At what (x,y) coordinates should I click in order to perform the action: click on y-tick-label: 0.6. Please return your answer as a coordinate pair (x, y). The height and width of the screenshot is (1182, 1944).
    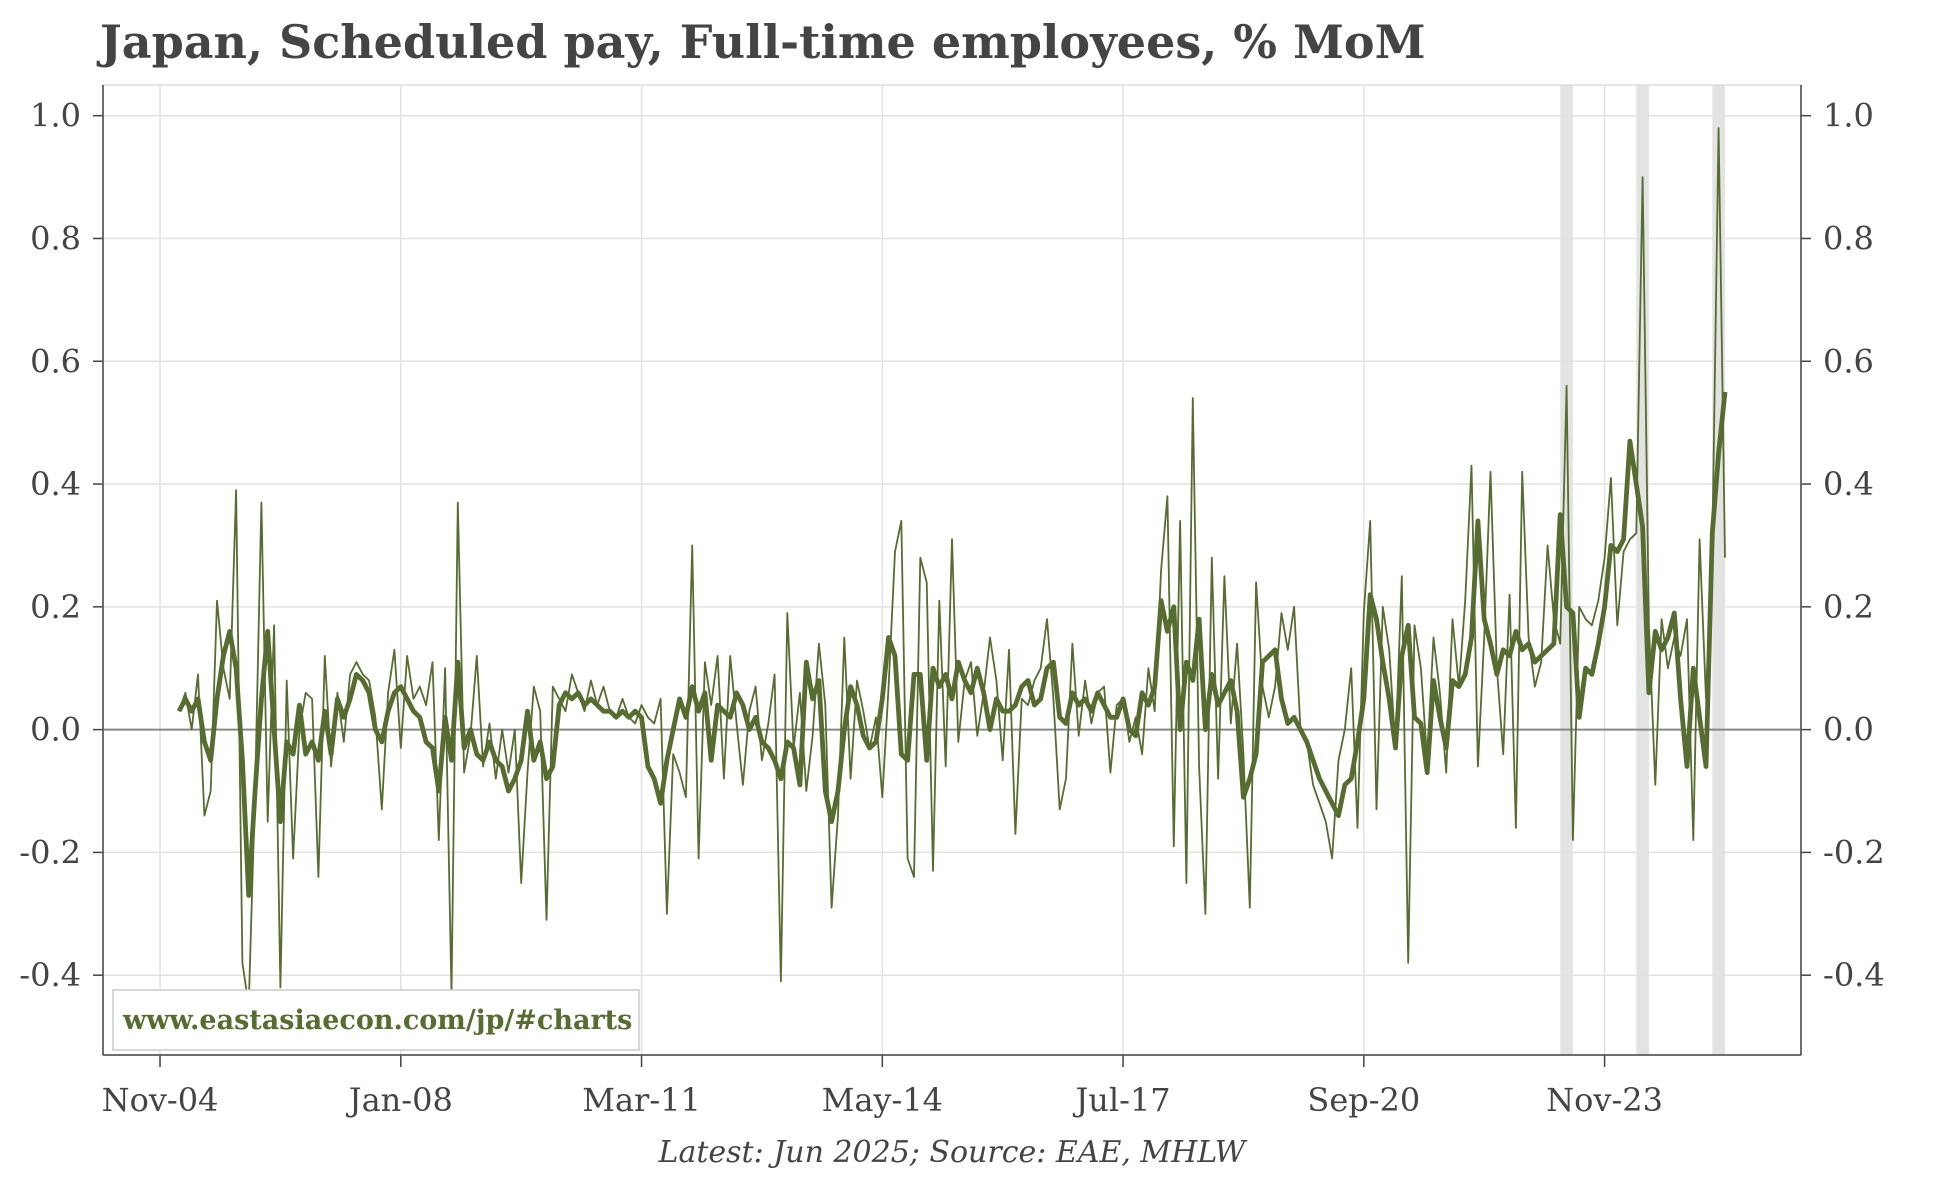
    Looking at the image, I should click on (55, 361).